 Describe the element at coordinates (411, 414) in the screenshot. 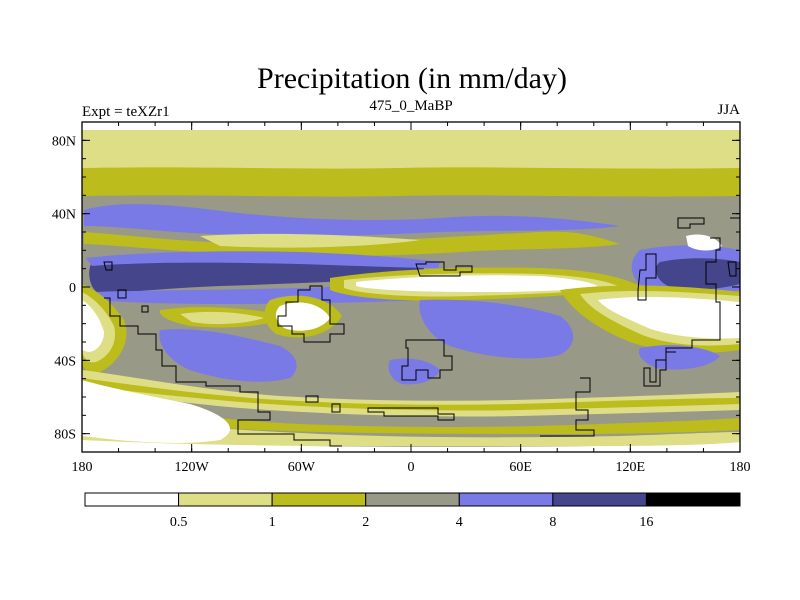

I see `outline-south-strip` at that location.